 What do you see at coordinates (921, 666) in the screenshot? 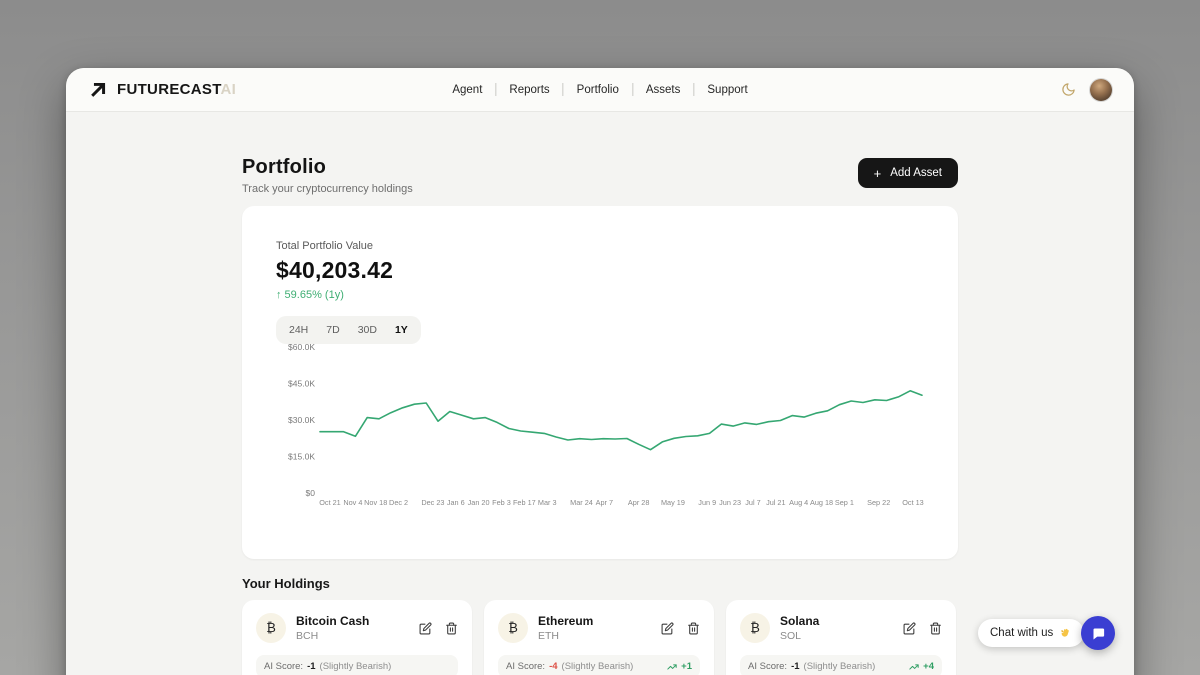
I see `ai-score-trend: +4` at bounding box center [921, 666].